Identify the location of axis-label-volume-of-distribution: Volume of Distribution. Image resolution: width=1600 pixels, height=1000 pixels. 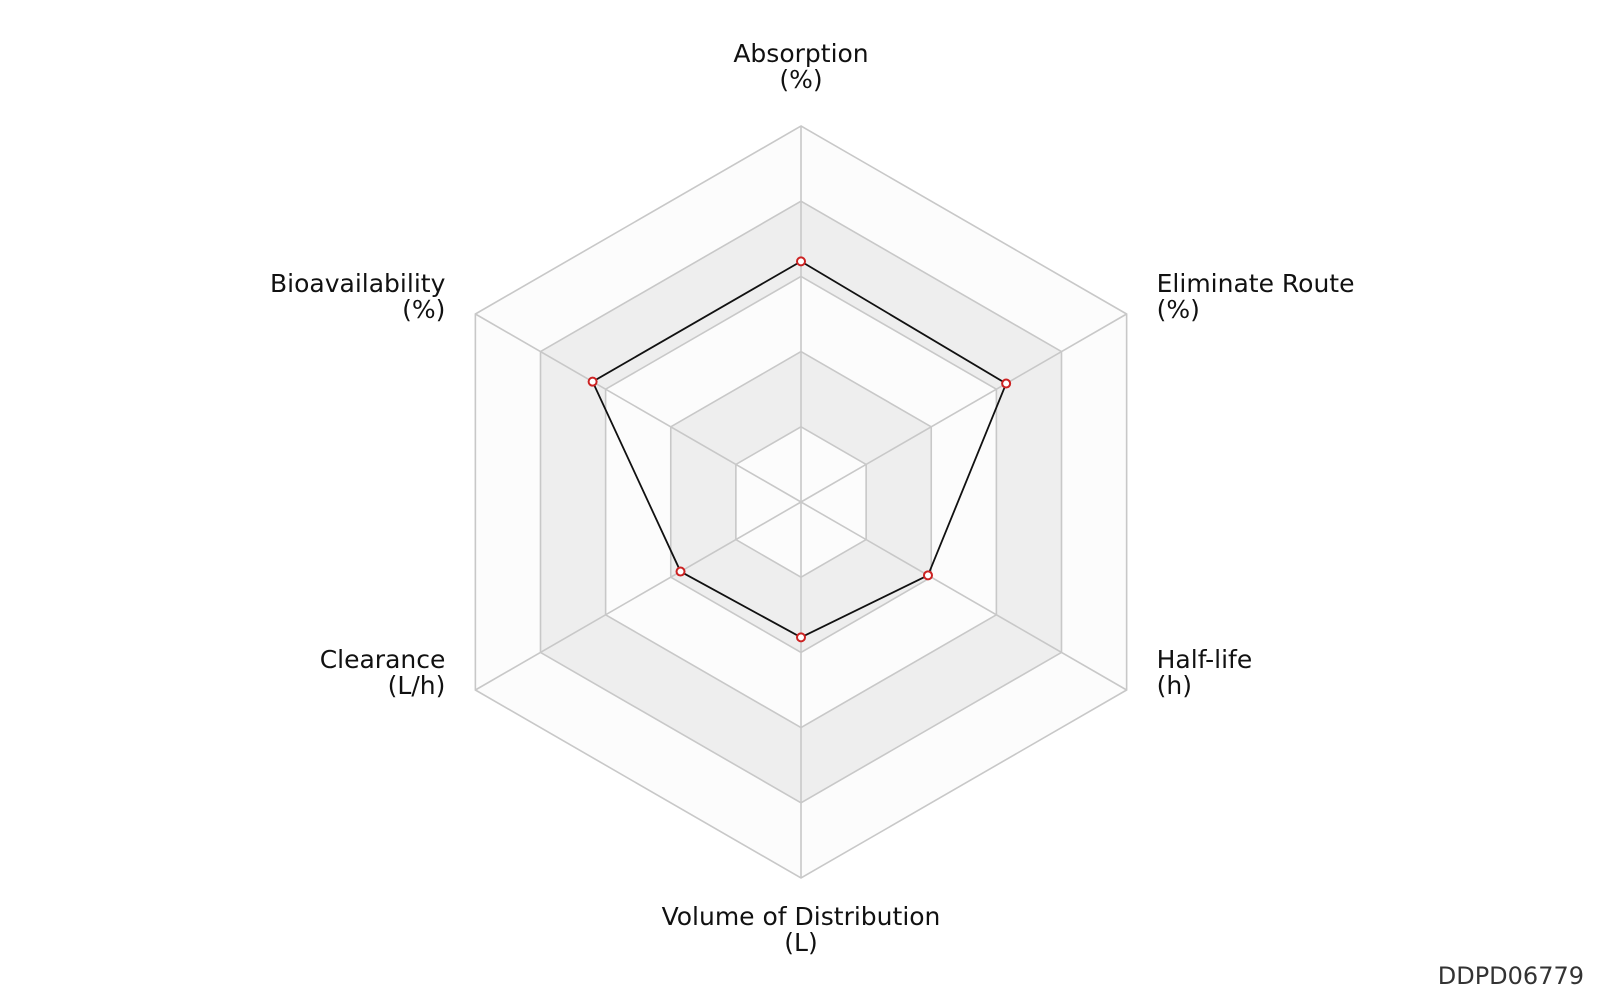
(801, 916).